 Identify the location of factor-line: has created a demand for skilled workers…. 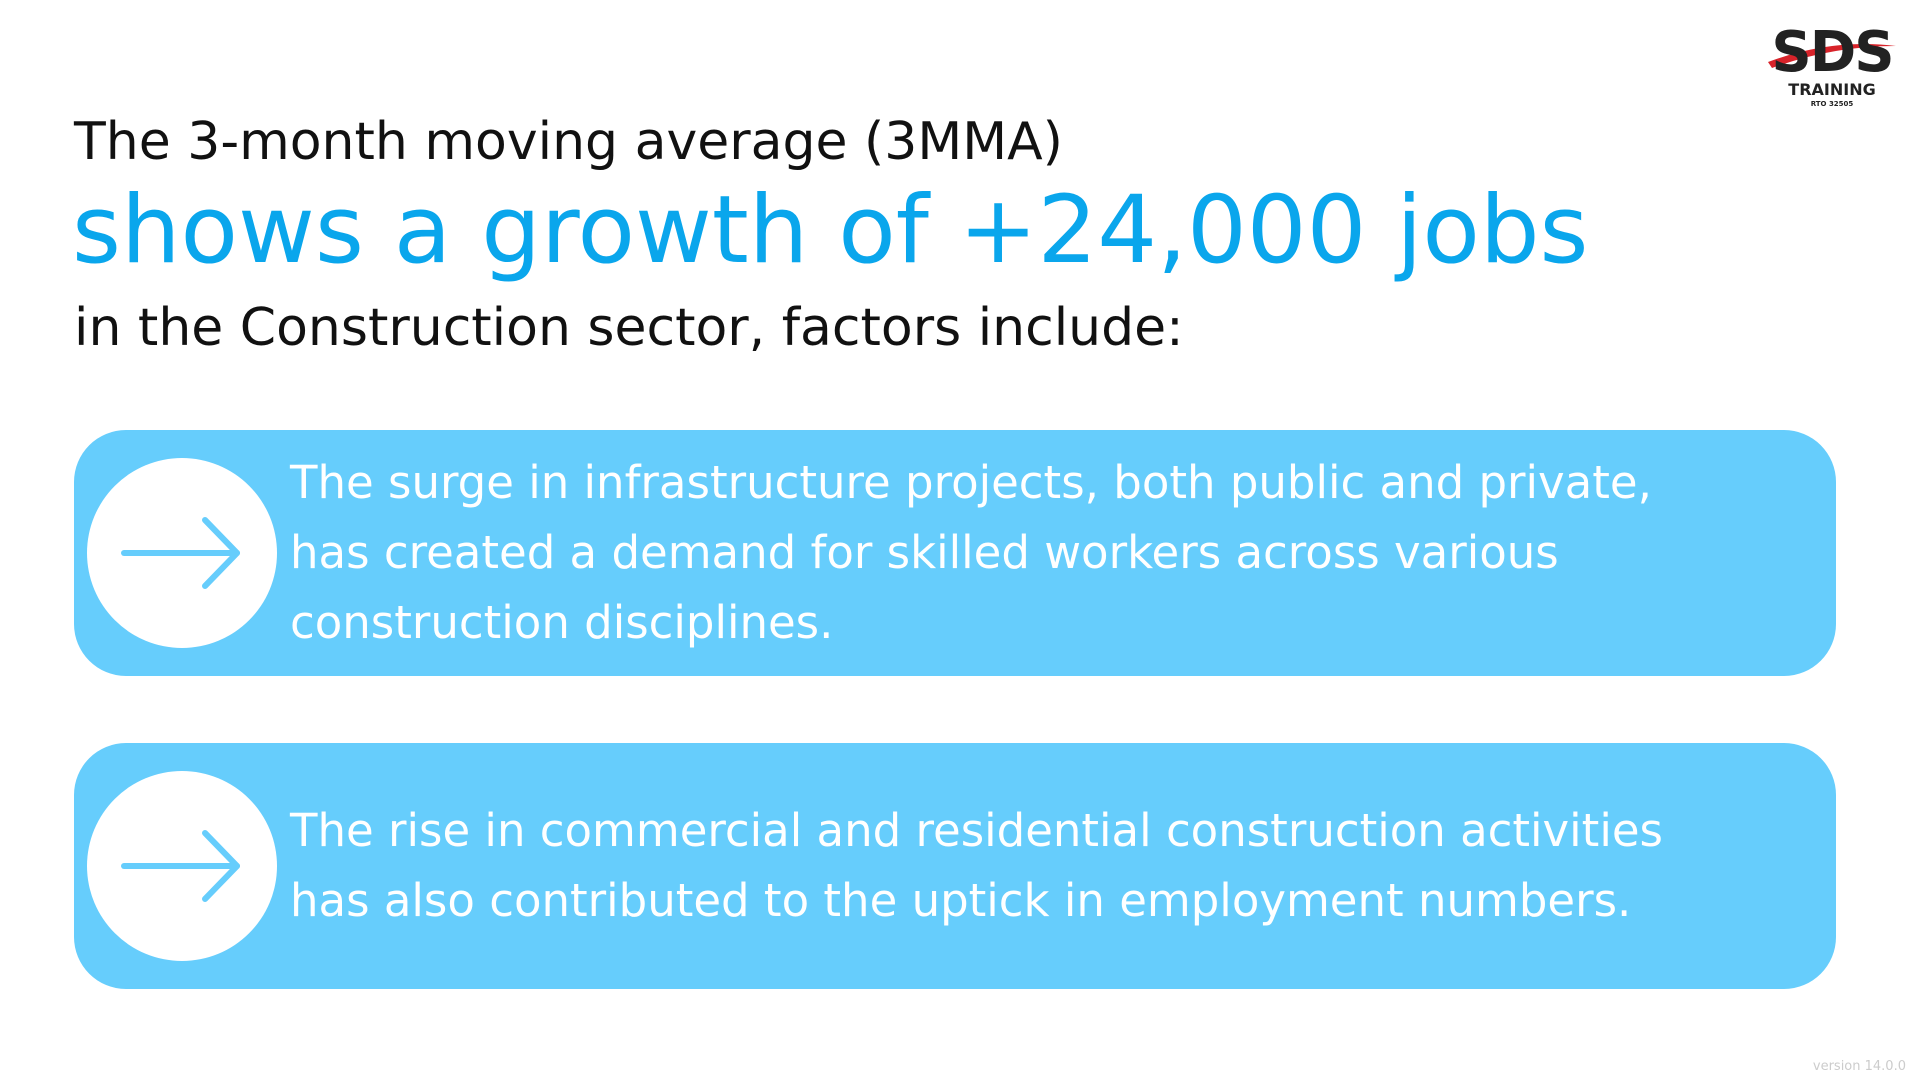
(924, 552).